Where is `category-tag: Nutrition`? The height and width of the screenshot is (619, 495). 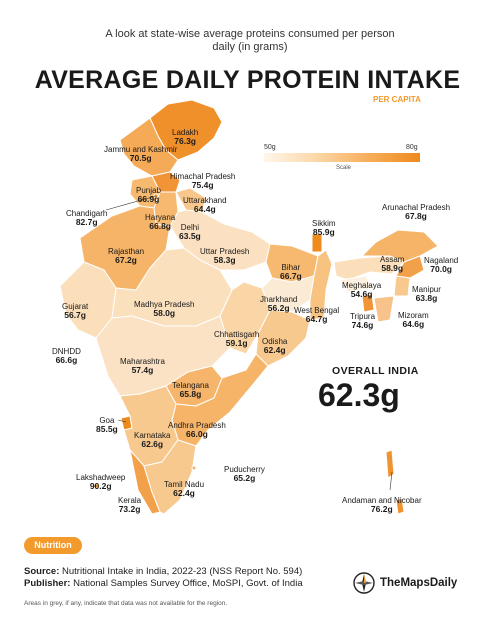 category-tag: Nutrition is located at coordinates (53, 545).